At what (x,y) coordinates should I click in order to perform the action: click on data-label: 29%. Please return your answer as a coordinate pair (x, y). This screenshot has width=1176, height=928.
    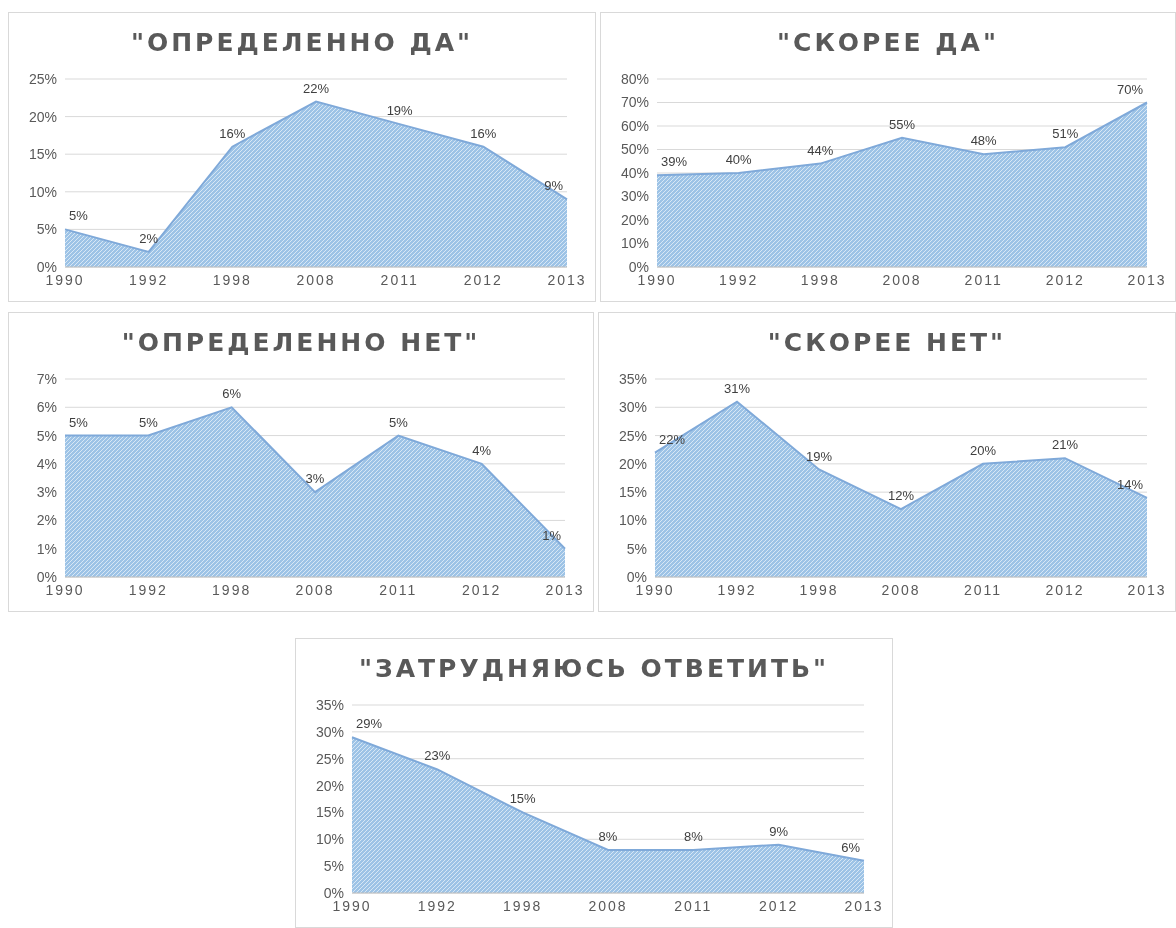
    Looking at the image, I should click on (369, 724).